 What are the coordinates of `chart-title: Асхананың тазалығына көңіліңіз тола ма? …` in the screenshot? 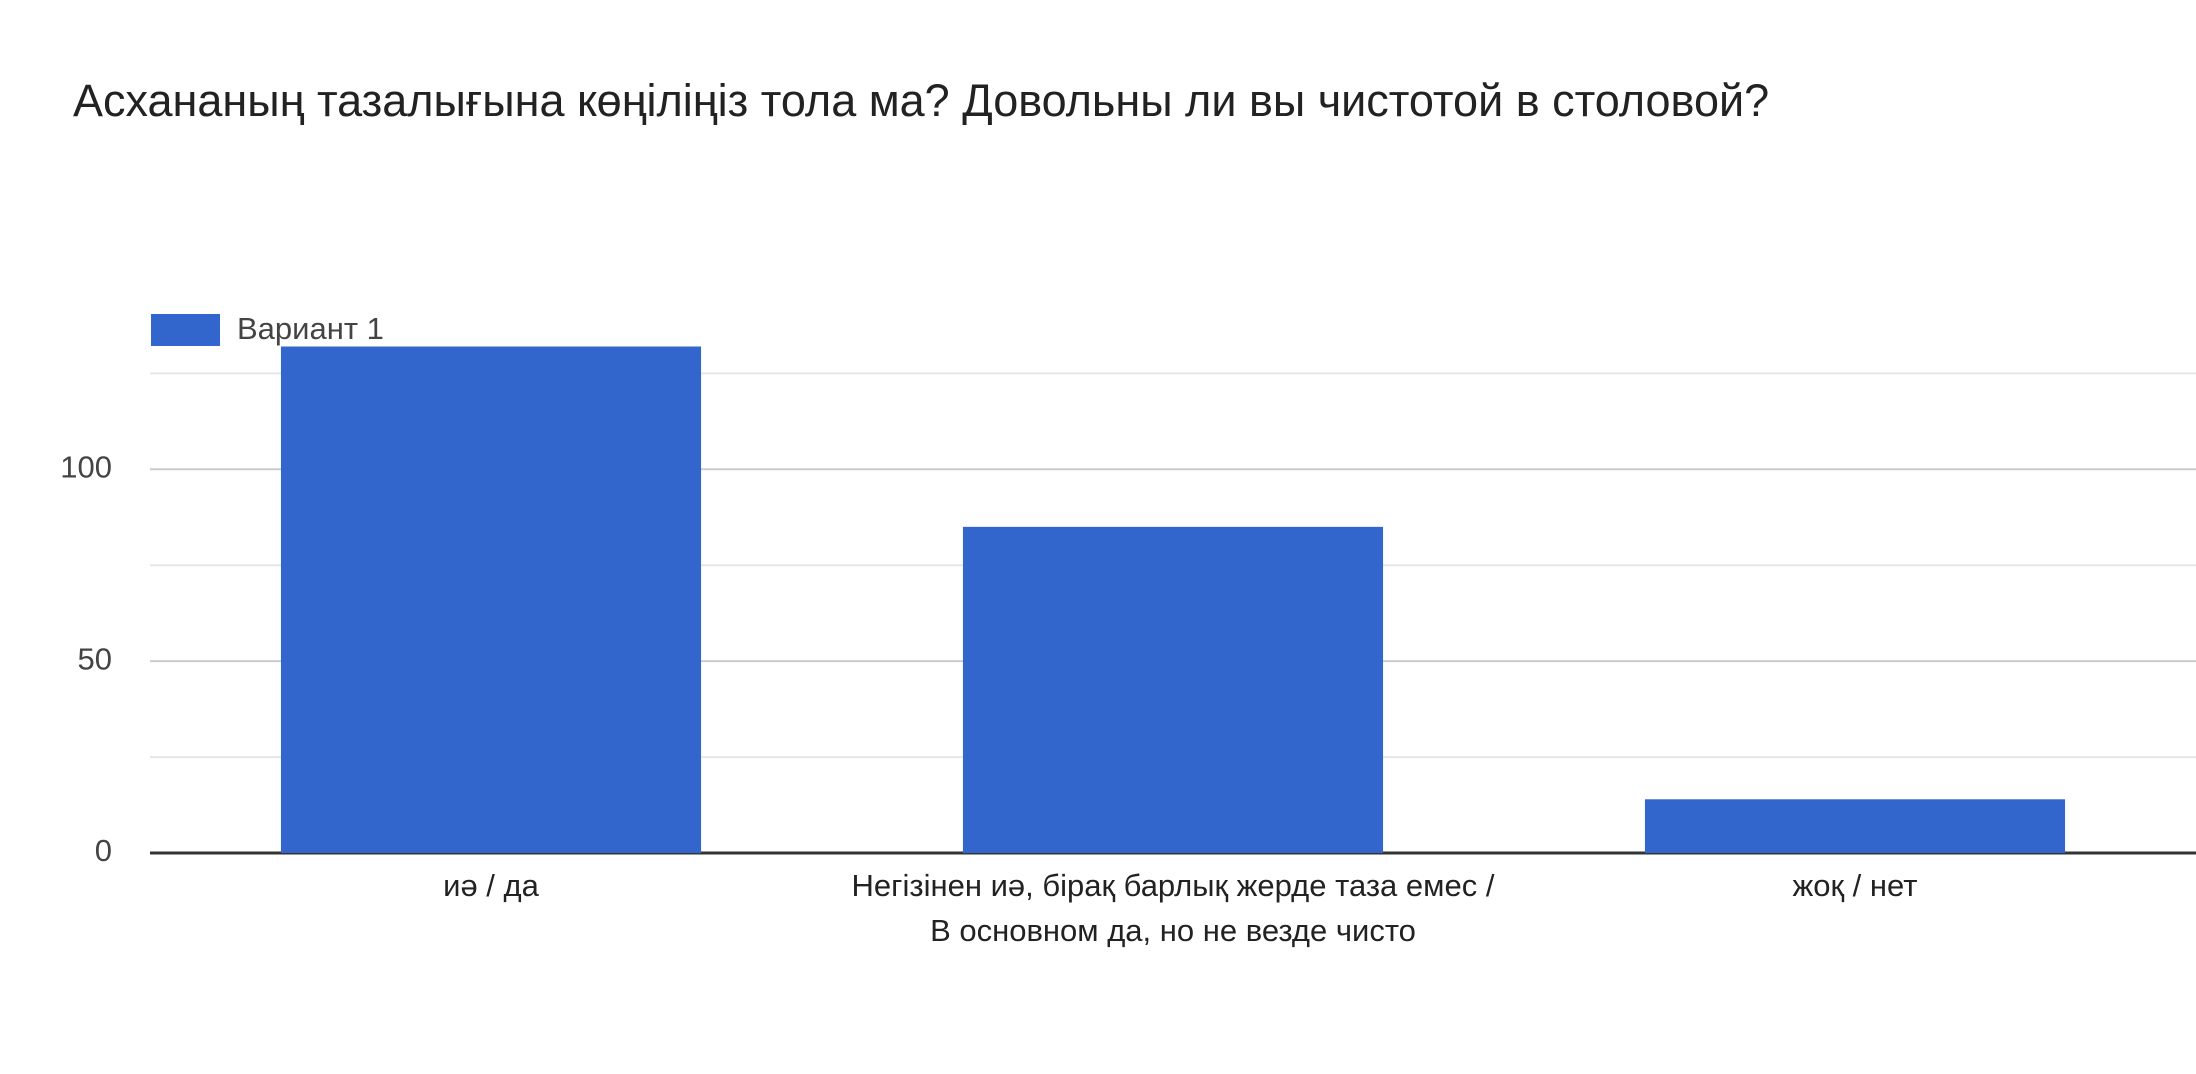 It's located at (921, 100).